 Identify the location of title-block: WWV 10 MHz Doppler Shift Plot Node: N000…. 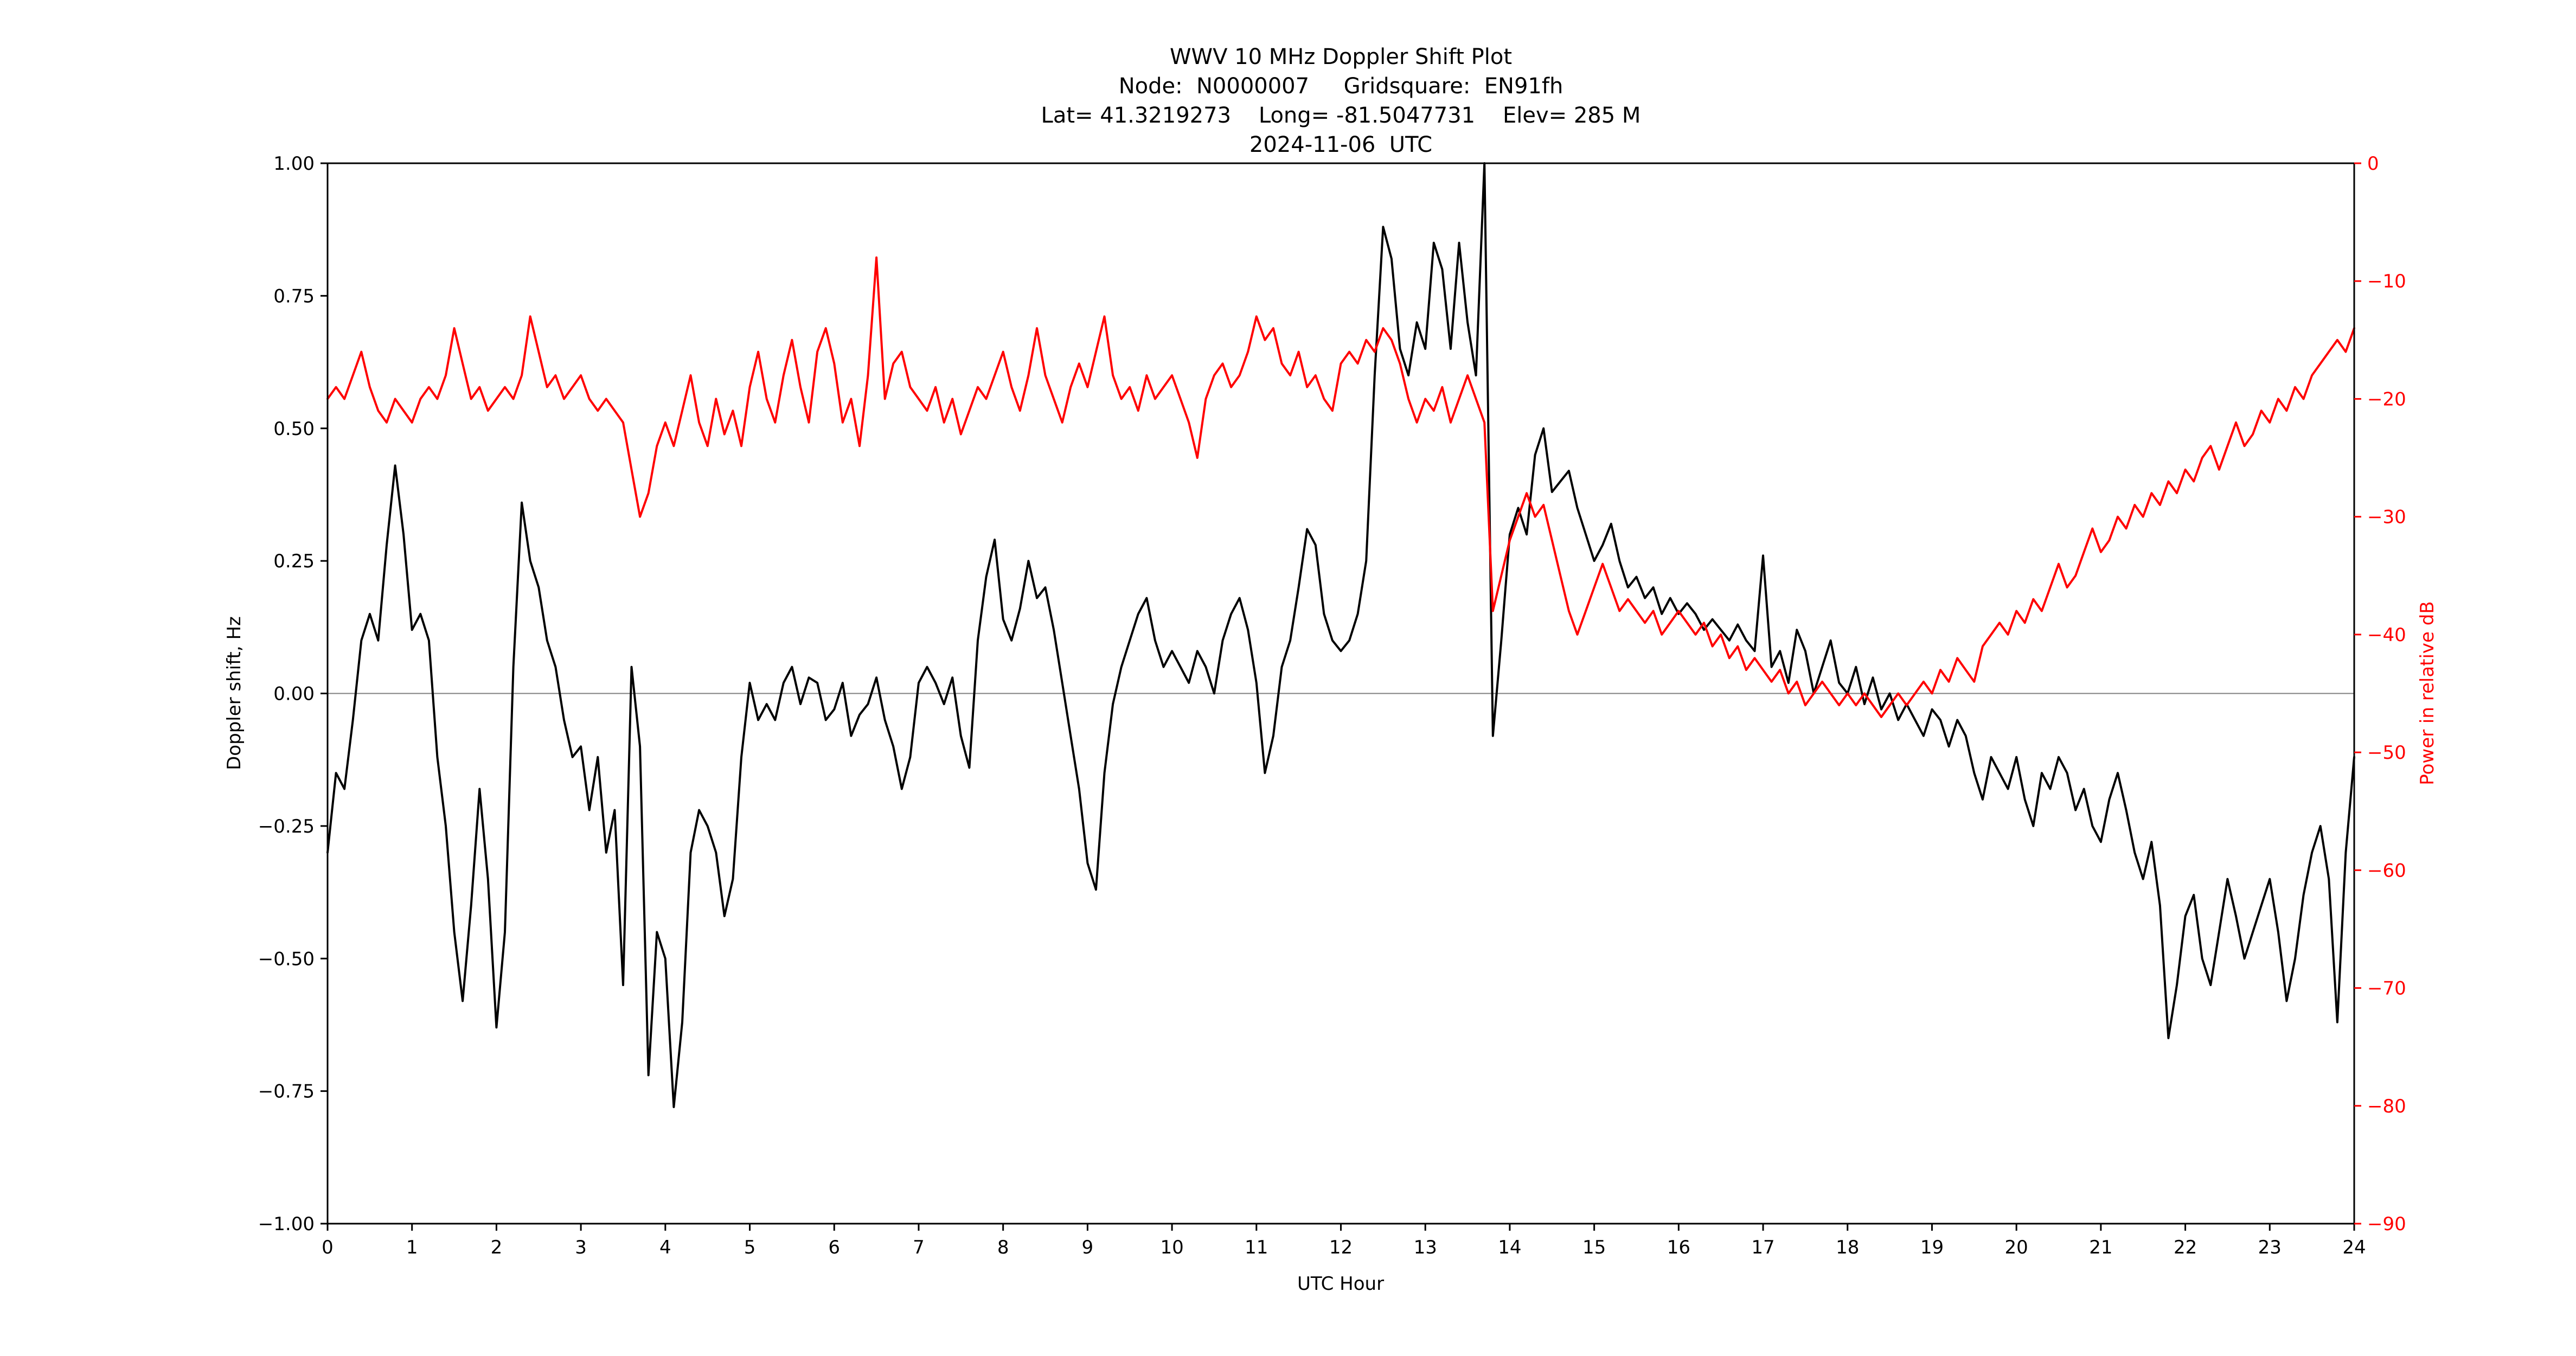
(1341, 100).